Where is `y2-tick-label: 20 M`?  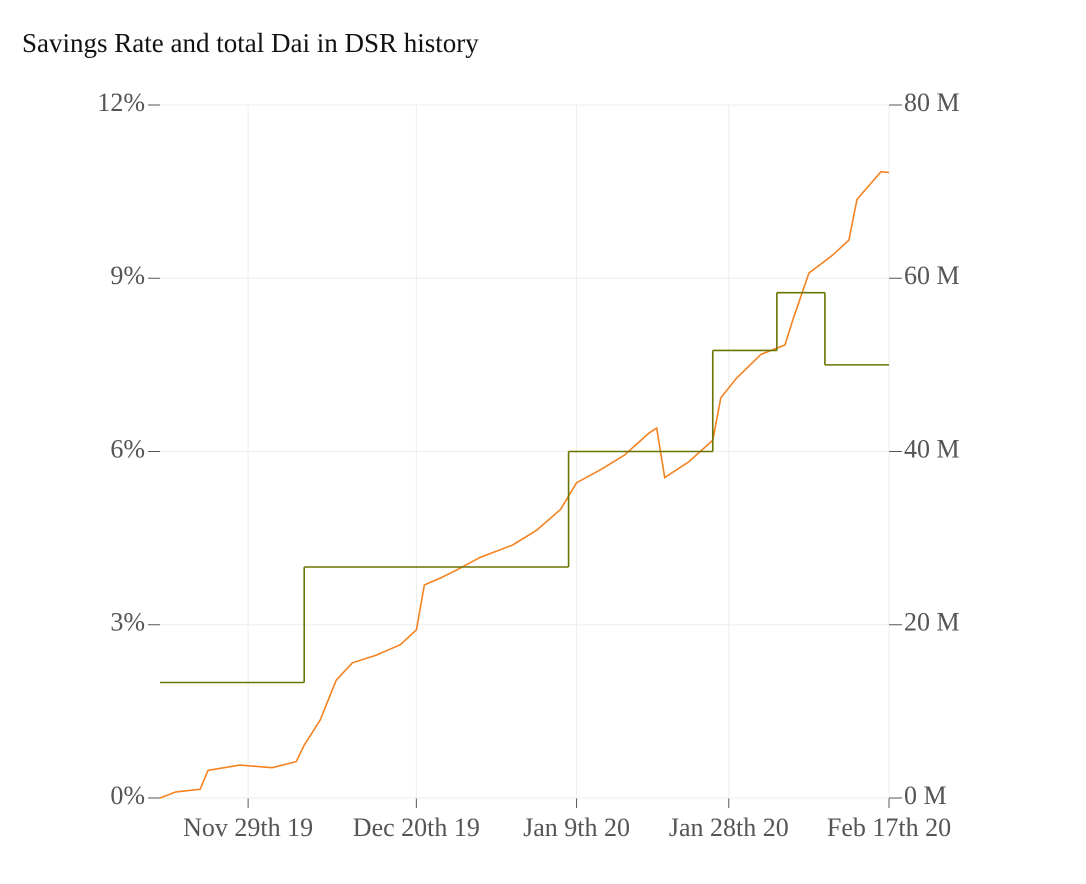 y2-tick-label: 20 M is located at coordinates (932, 622).